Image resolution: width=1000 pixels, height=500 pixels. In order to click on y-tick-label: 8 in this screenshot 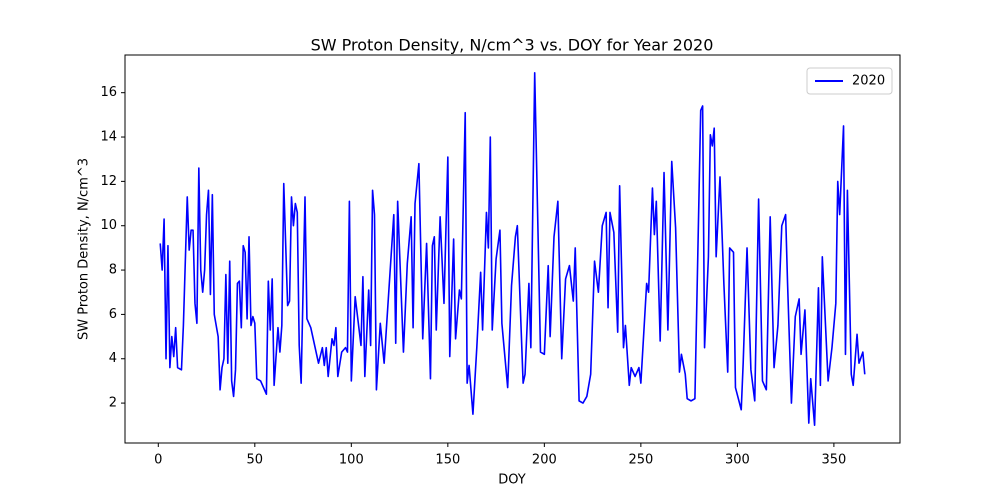, I will do `click(113, 270)`.